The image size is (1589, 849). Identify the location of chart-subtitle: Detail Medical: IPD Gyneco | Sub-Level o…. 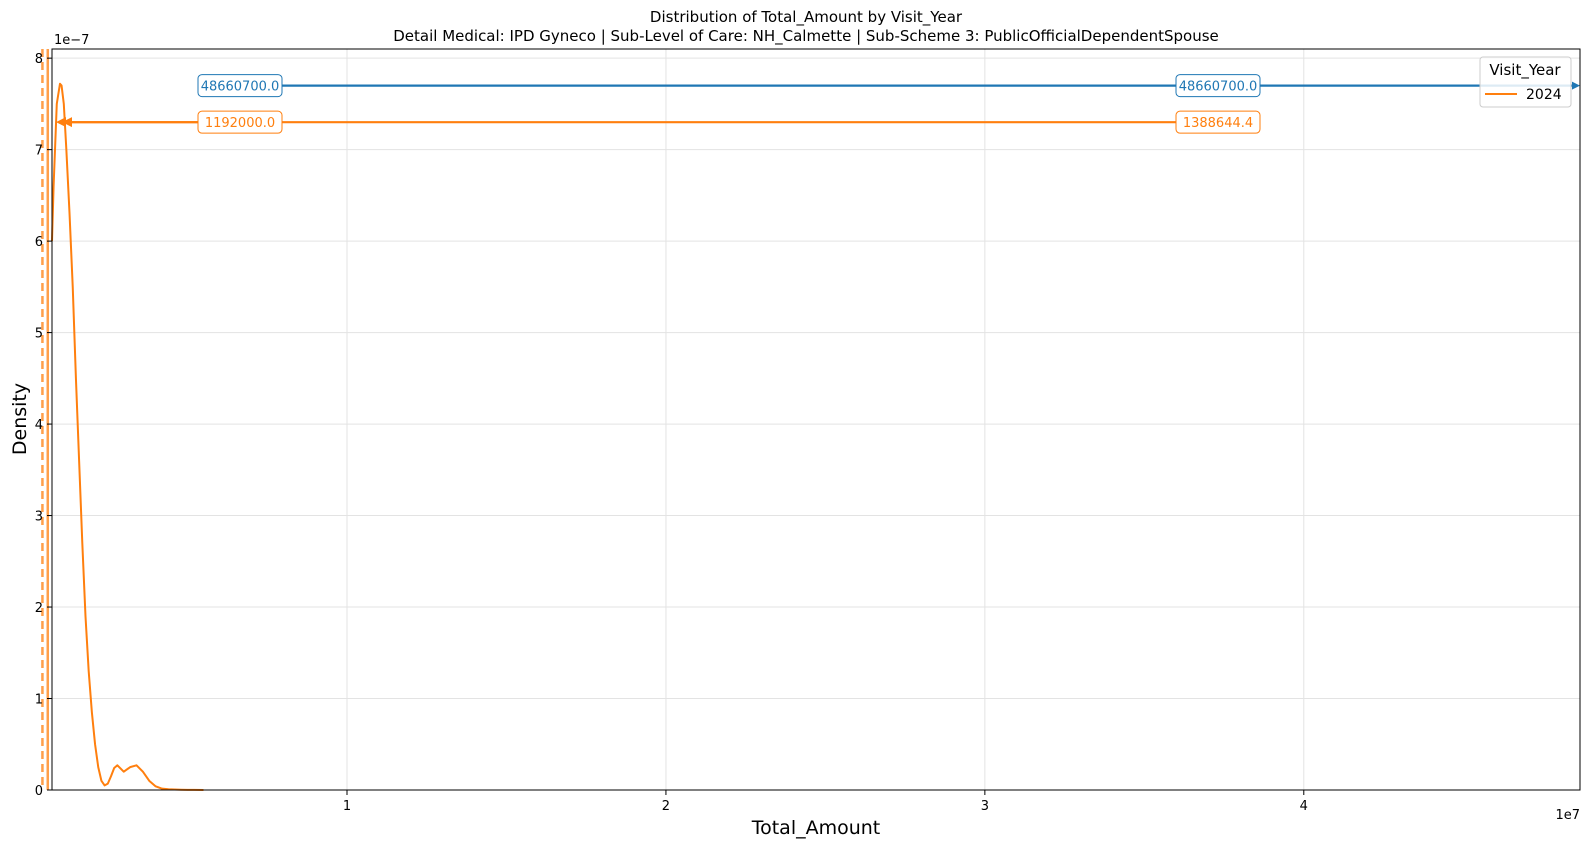
(806, 36).